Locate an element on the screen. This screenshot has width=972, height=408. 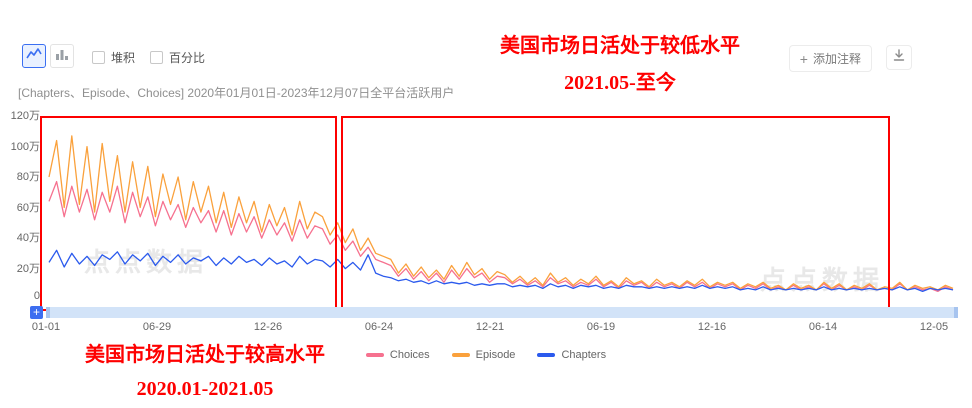
x-axis-tick-label: 12-26 is located at coordinates (268, 327).